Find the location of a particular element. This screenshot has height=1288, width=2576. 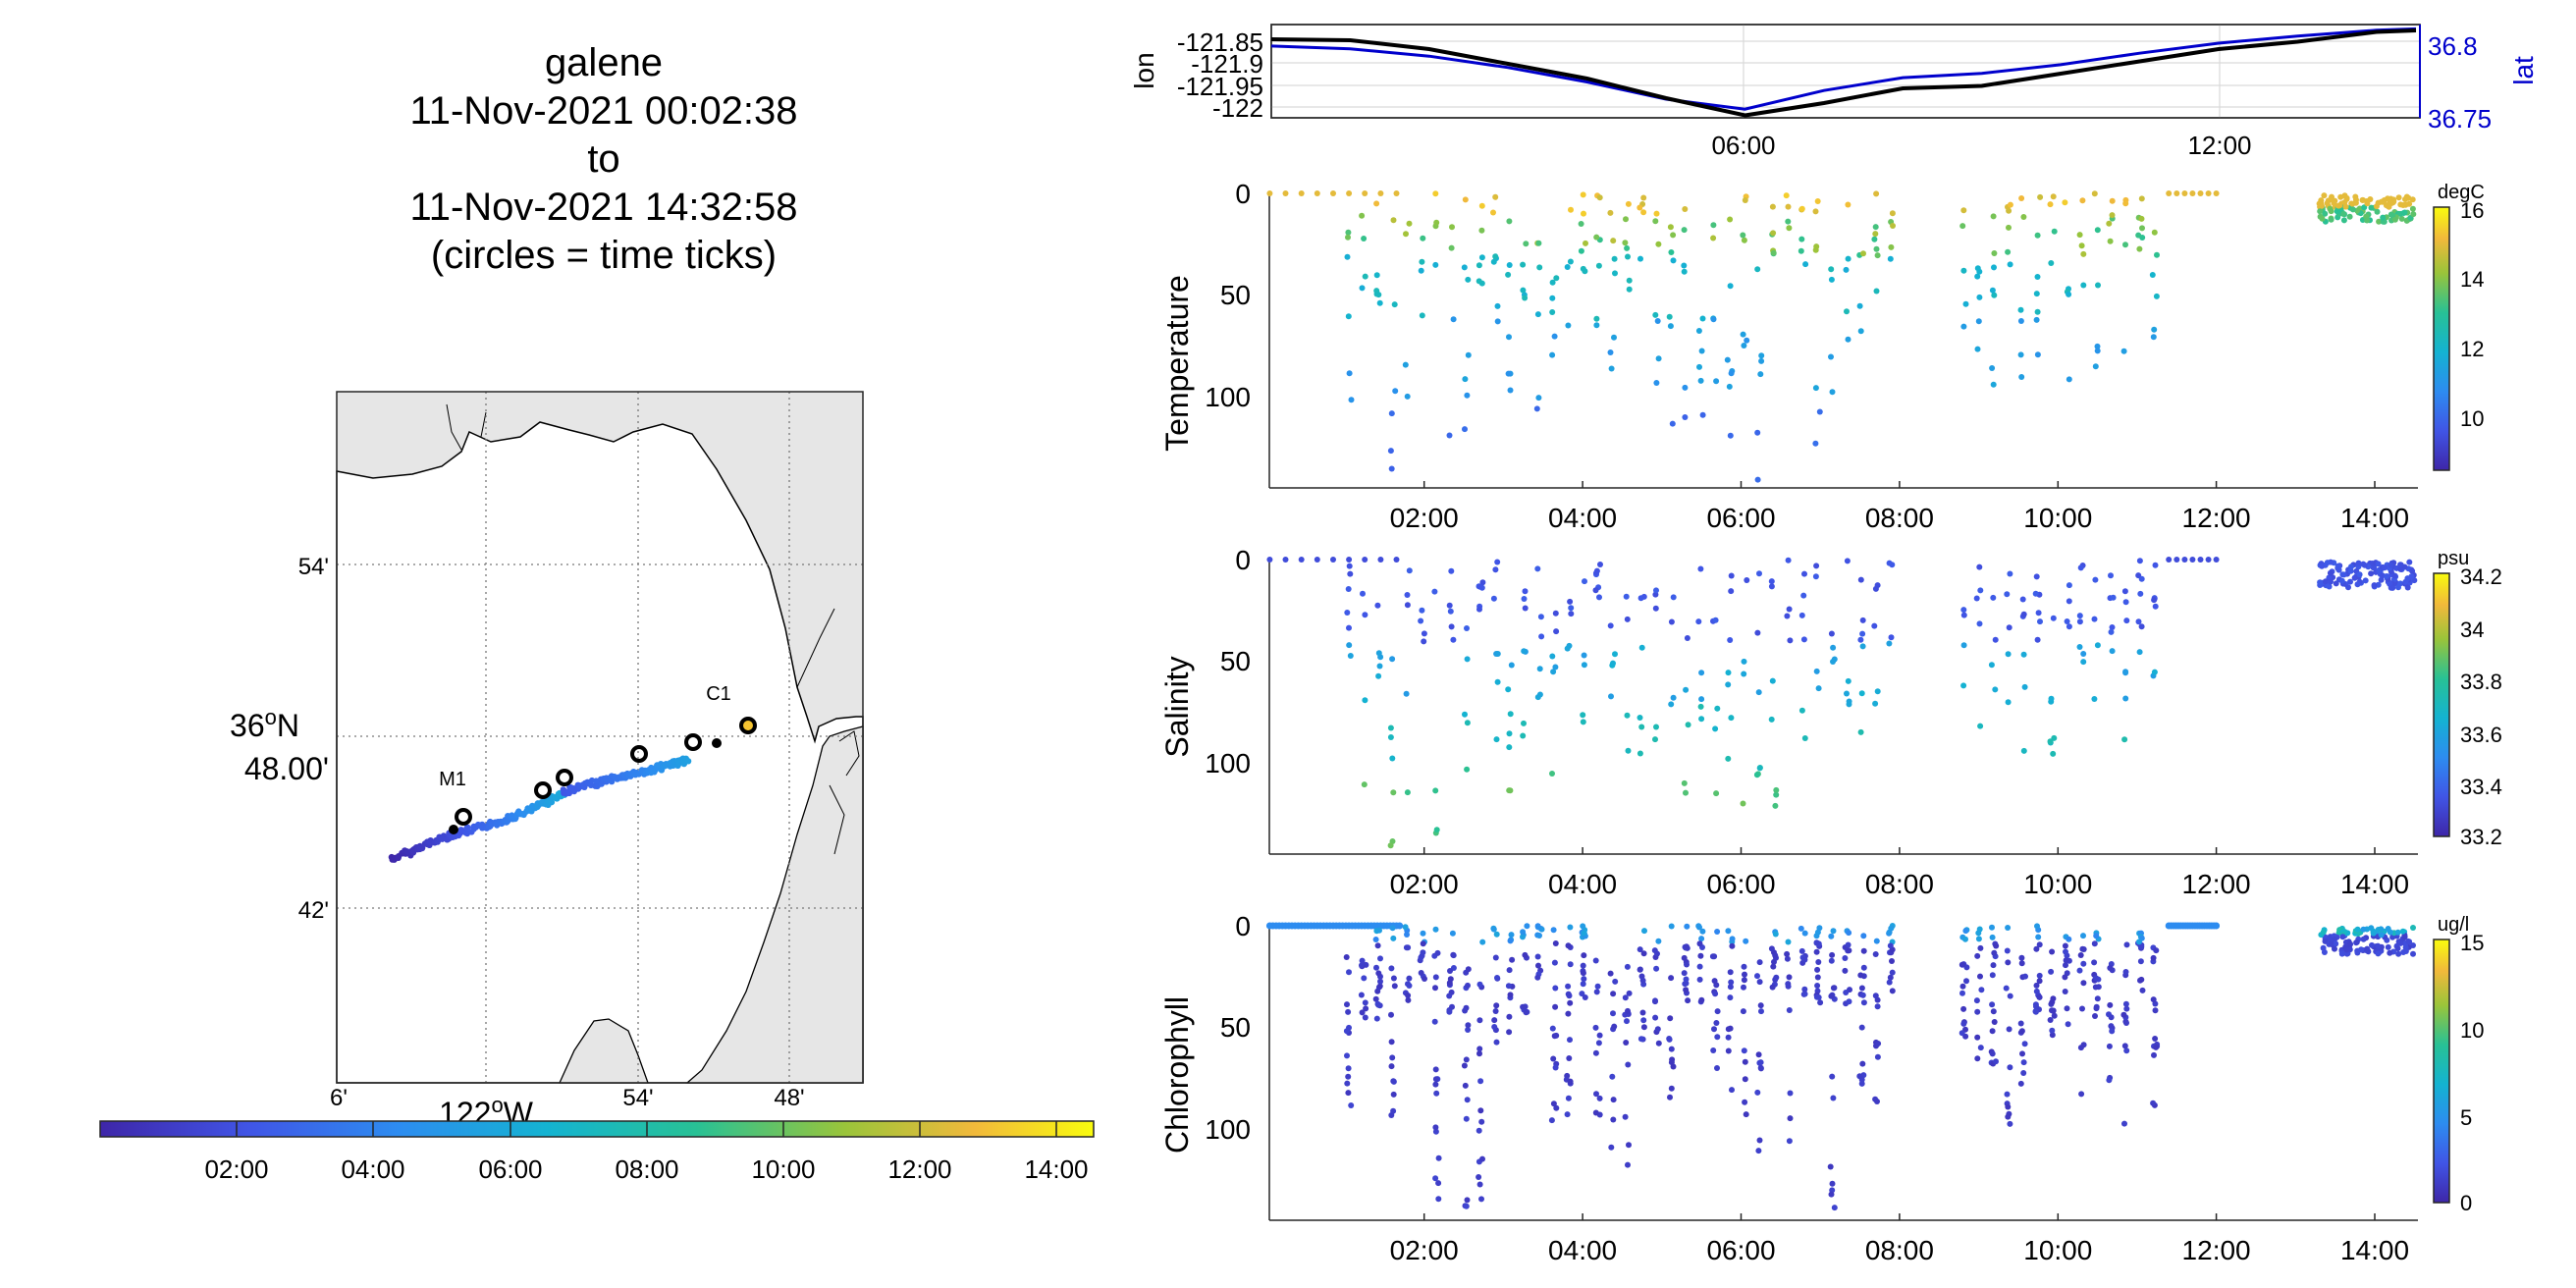

sal-cb-tick: 33.4 is located at coordinates (2481, 787).